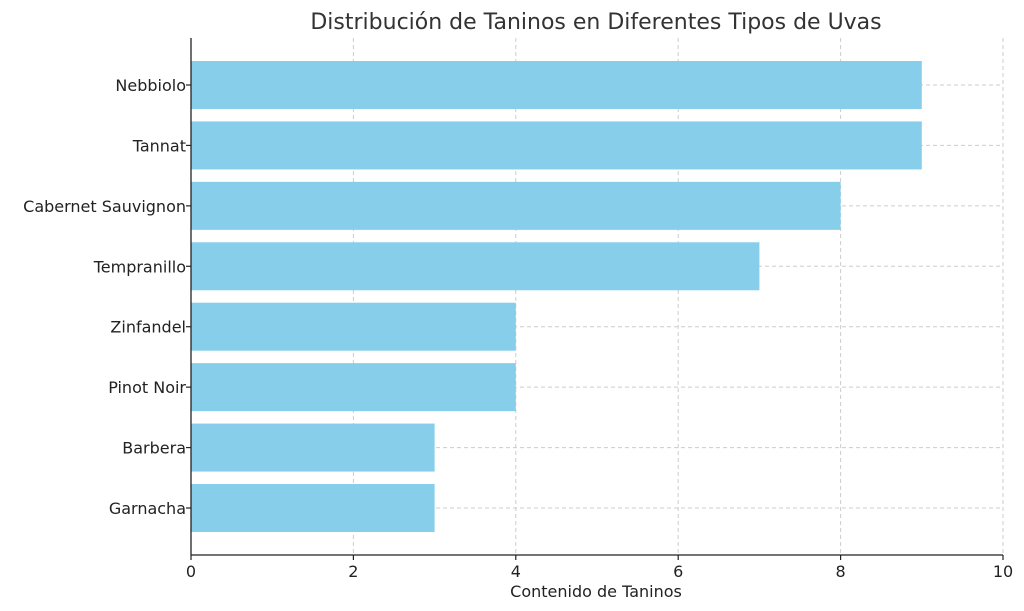  I want to click on x-tick-label: 6, so click(678, 571).